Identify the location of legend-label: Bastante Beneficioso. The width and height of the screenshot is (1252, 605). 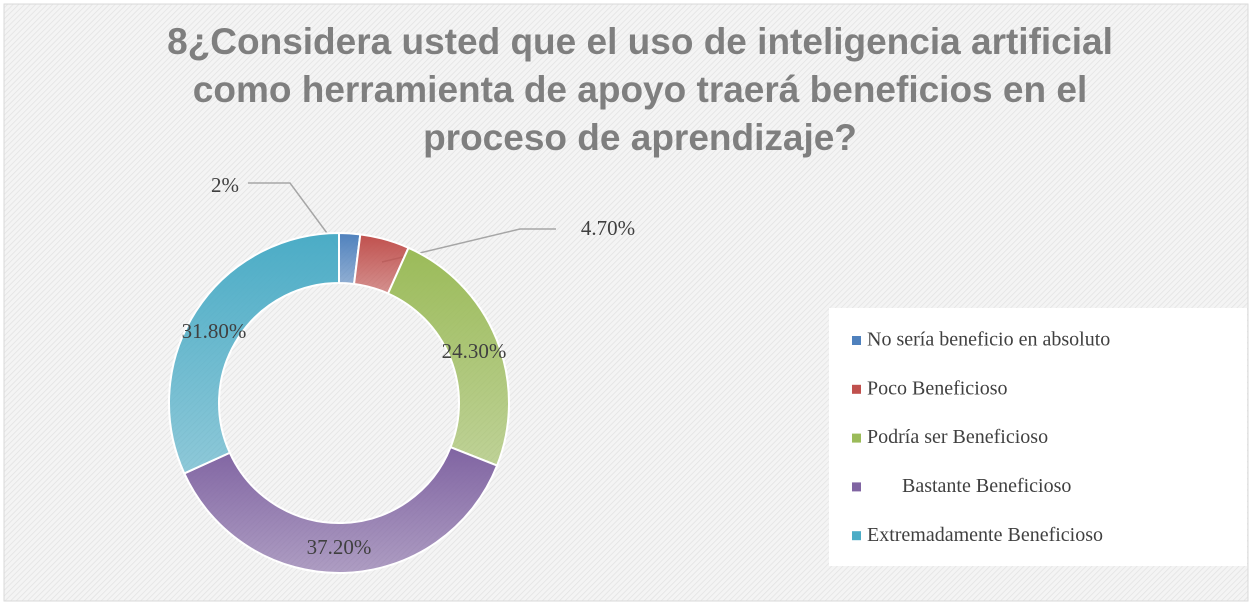
(986, 486).